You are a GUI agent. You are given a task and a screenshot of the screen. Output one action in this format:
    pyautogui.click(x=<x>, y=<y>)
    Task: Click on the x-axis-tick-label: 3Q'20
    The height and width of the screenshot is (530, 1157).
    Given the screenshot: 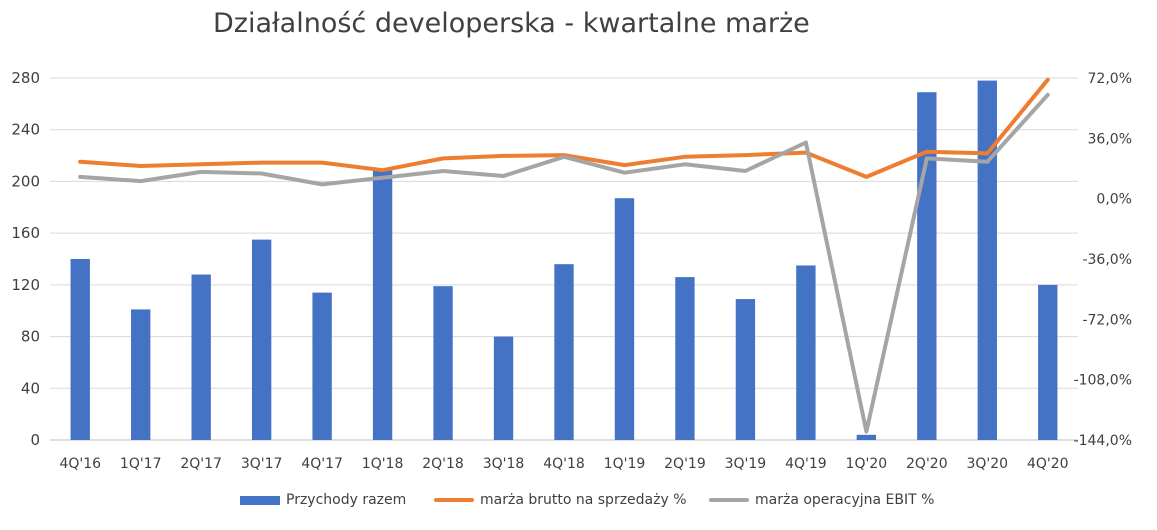 What is the action you would take?
    pyautogui.click(x=987, y=464)
    